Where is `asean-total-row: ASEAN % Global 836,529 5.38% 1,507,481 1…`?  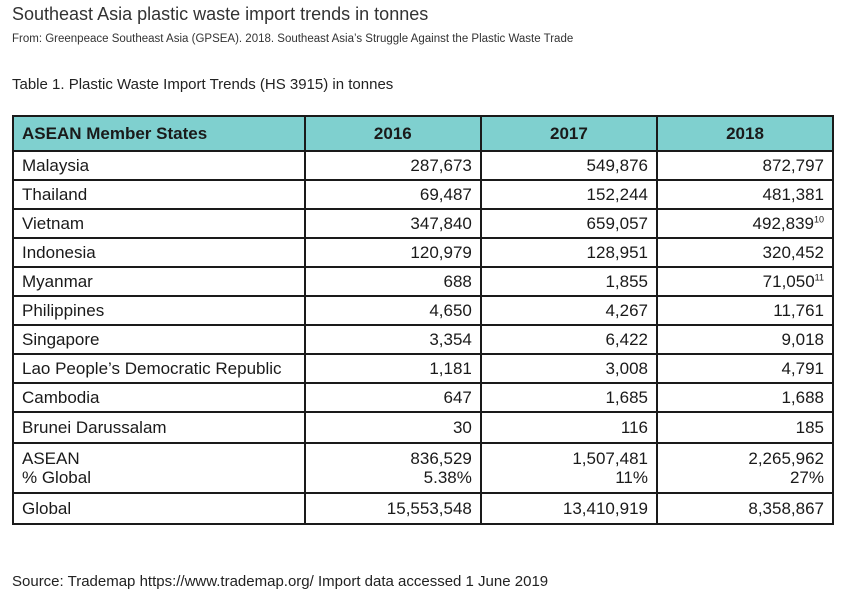 asean-total-row: ASEAN % Global 836,529 5.38% 1,507,481 1… is located at coordinates (423, 468).